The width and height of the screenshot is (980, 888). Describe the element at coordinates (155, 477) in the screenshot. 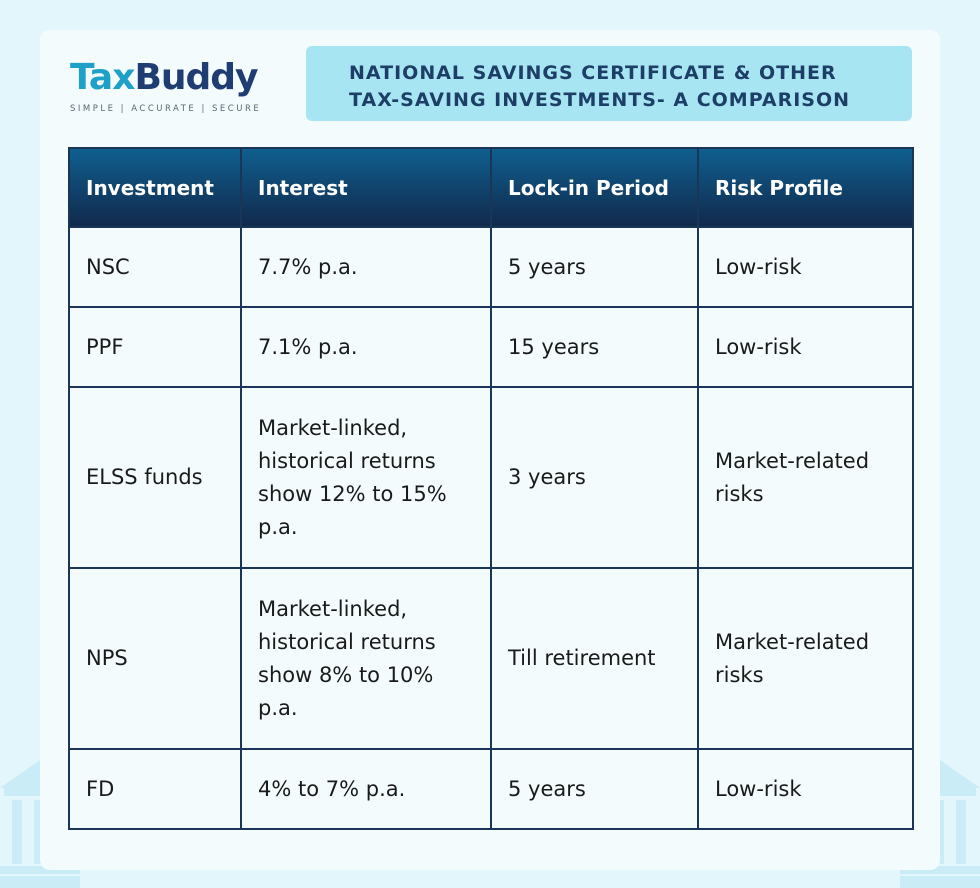

I see `cell-investment: ELSS funds` at that location.